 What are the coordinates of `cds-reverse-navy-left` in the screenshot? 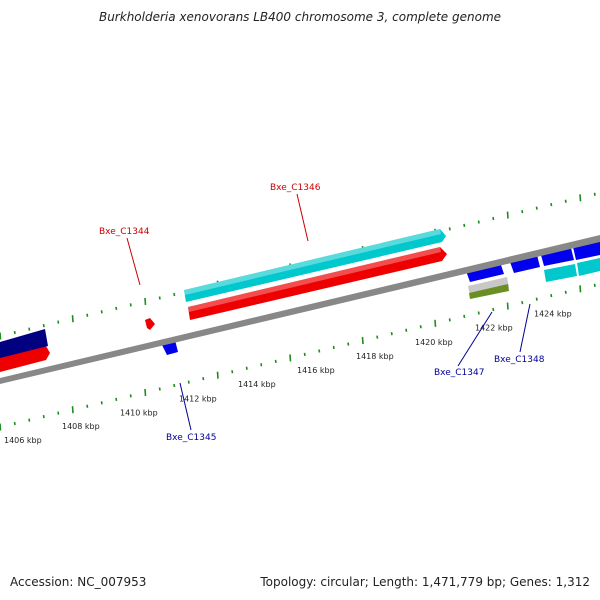 It's located at (24, 343).